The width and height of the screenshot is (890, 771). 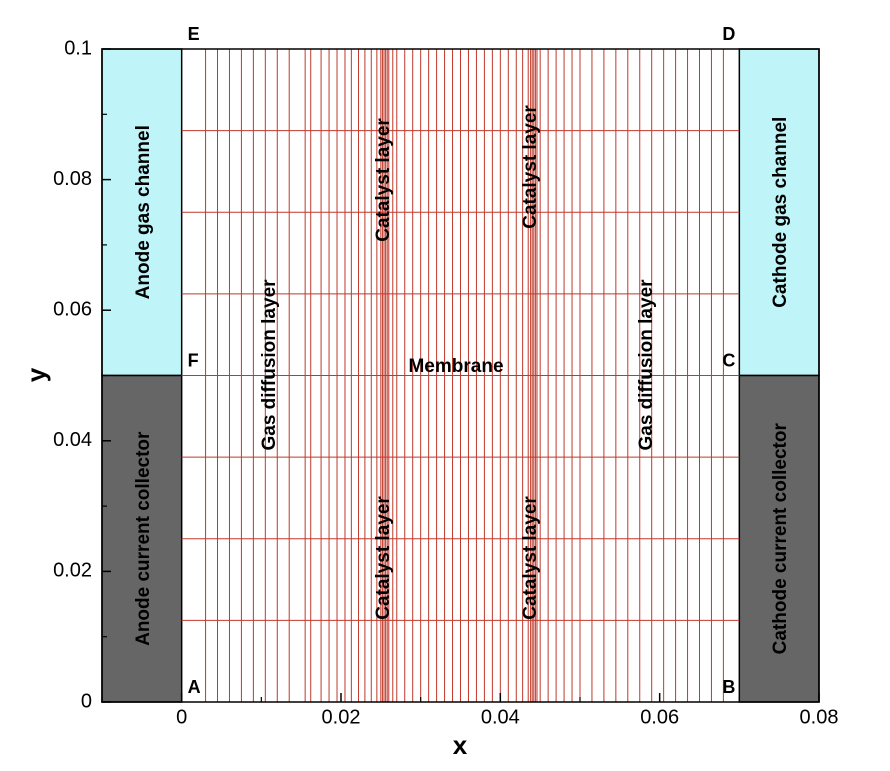 What do you see at coordinates (728, 34) in the screenshot?
I see `point-label: D` at bounding box center [728, 34].